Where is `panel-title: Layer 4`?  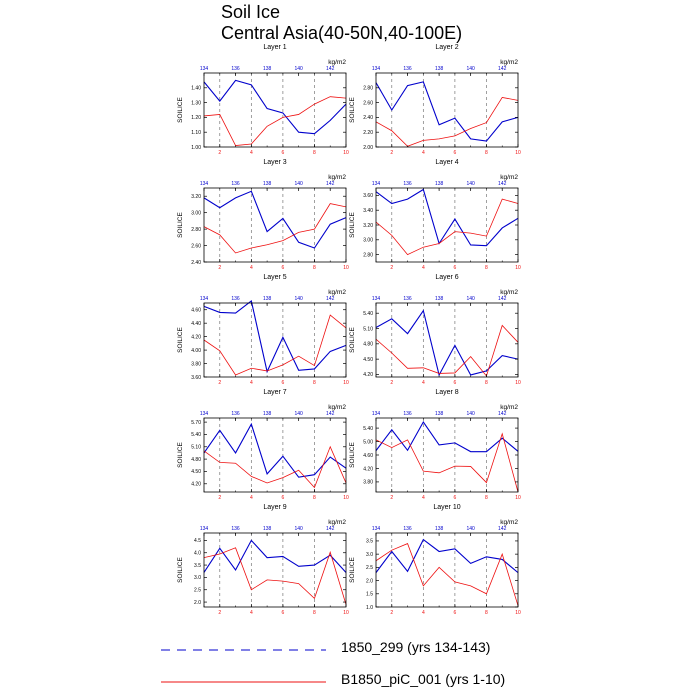 panel-title: Layer 4 is located at coordinates (446, 162).